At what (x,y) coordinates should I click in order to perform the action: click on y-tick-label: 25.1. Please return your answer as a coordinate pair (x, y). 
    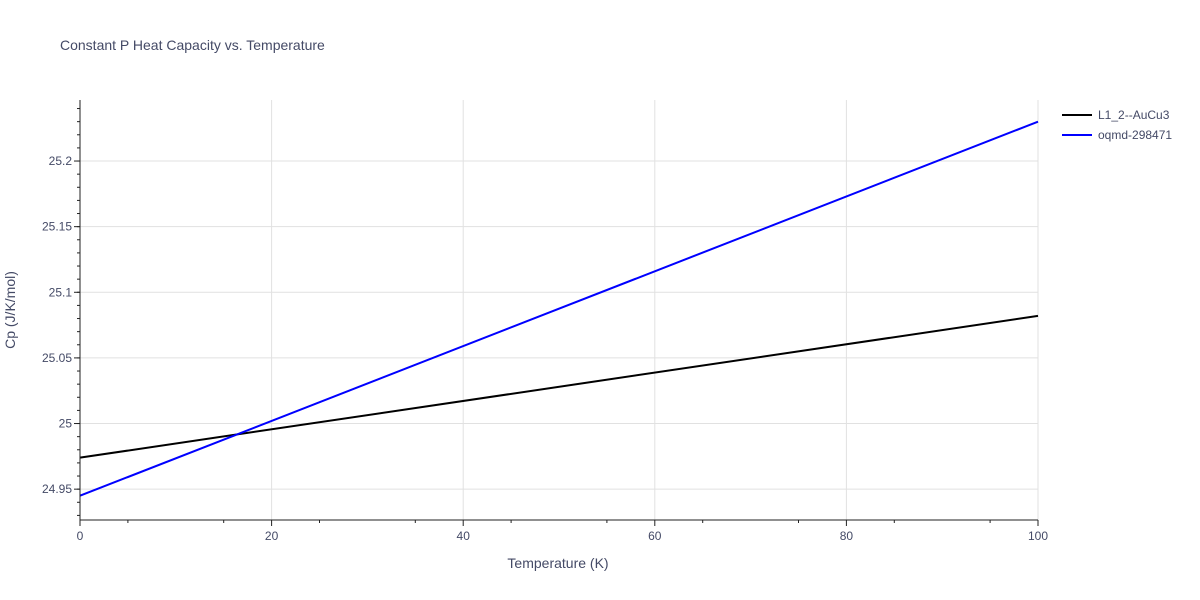
    Looking at the image, I should click on (61, 292).